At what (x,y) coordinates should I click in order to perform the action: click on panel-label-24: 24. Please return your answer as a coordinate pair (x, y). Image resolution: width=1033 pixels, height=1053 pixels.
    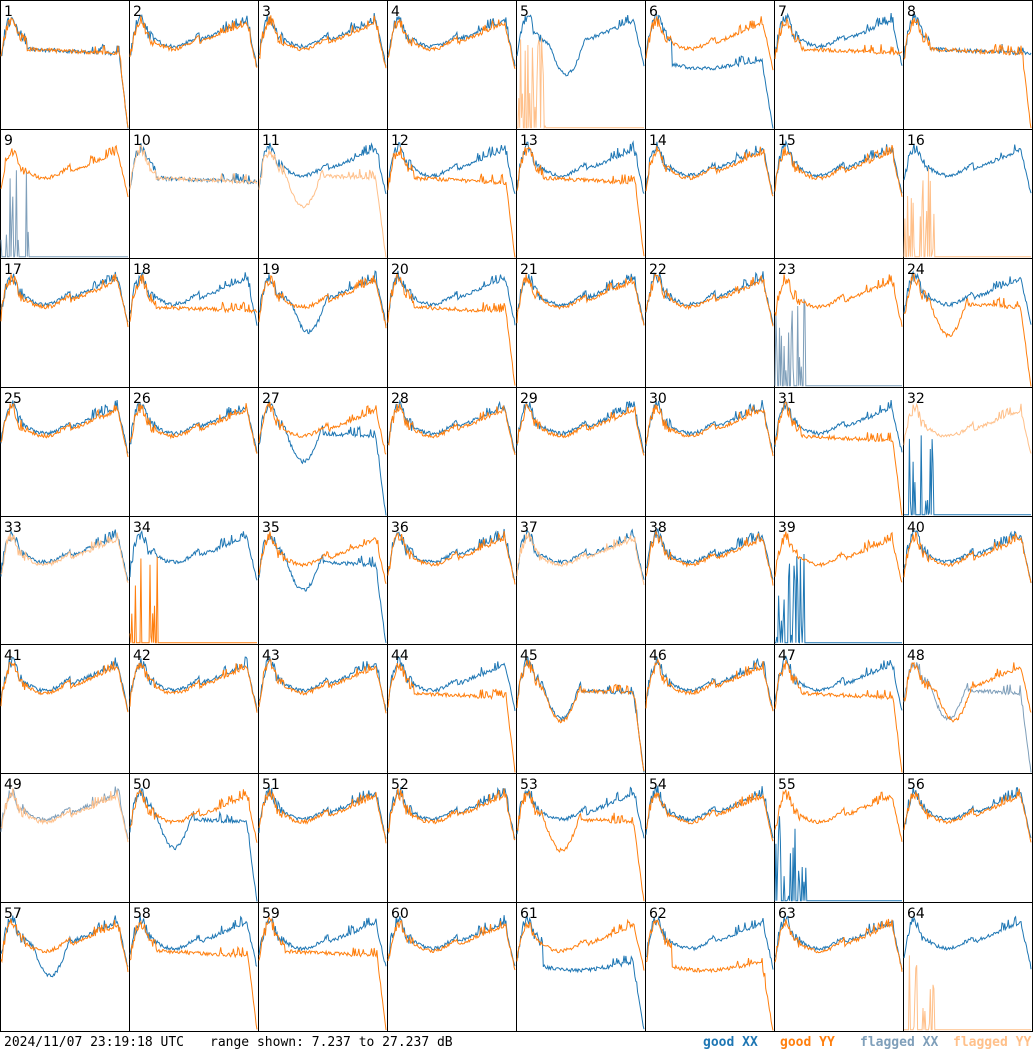
    Looking at the image, I should click on (916, 270).